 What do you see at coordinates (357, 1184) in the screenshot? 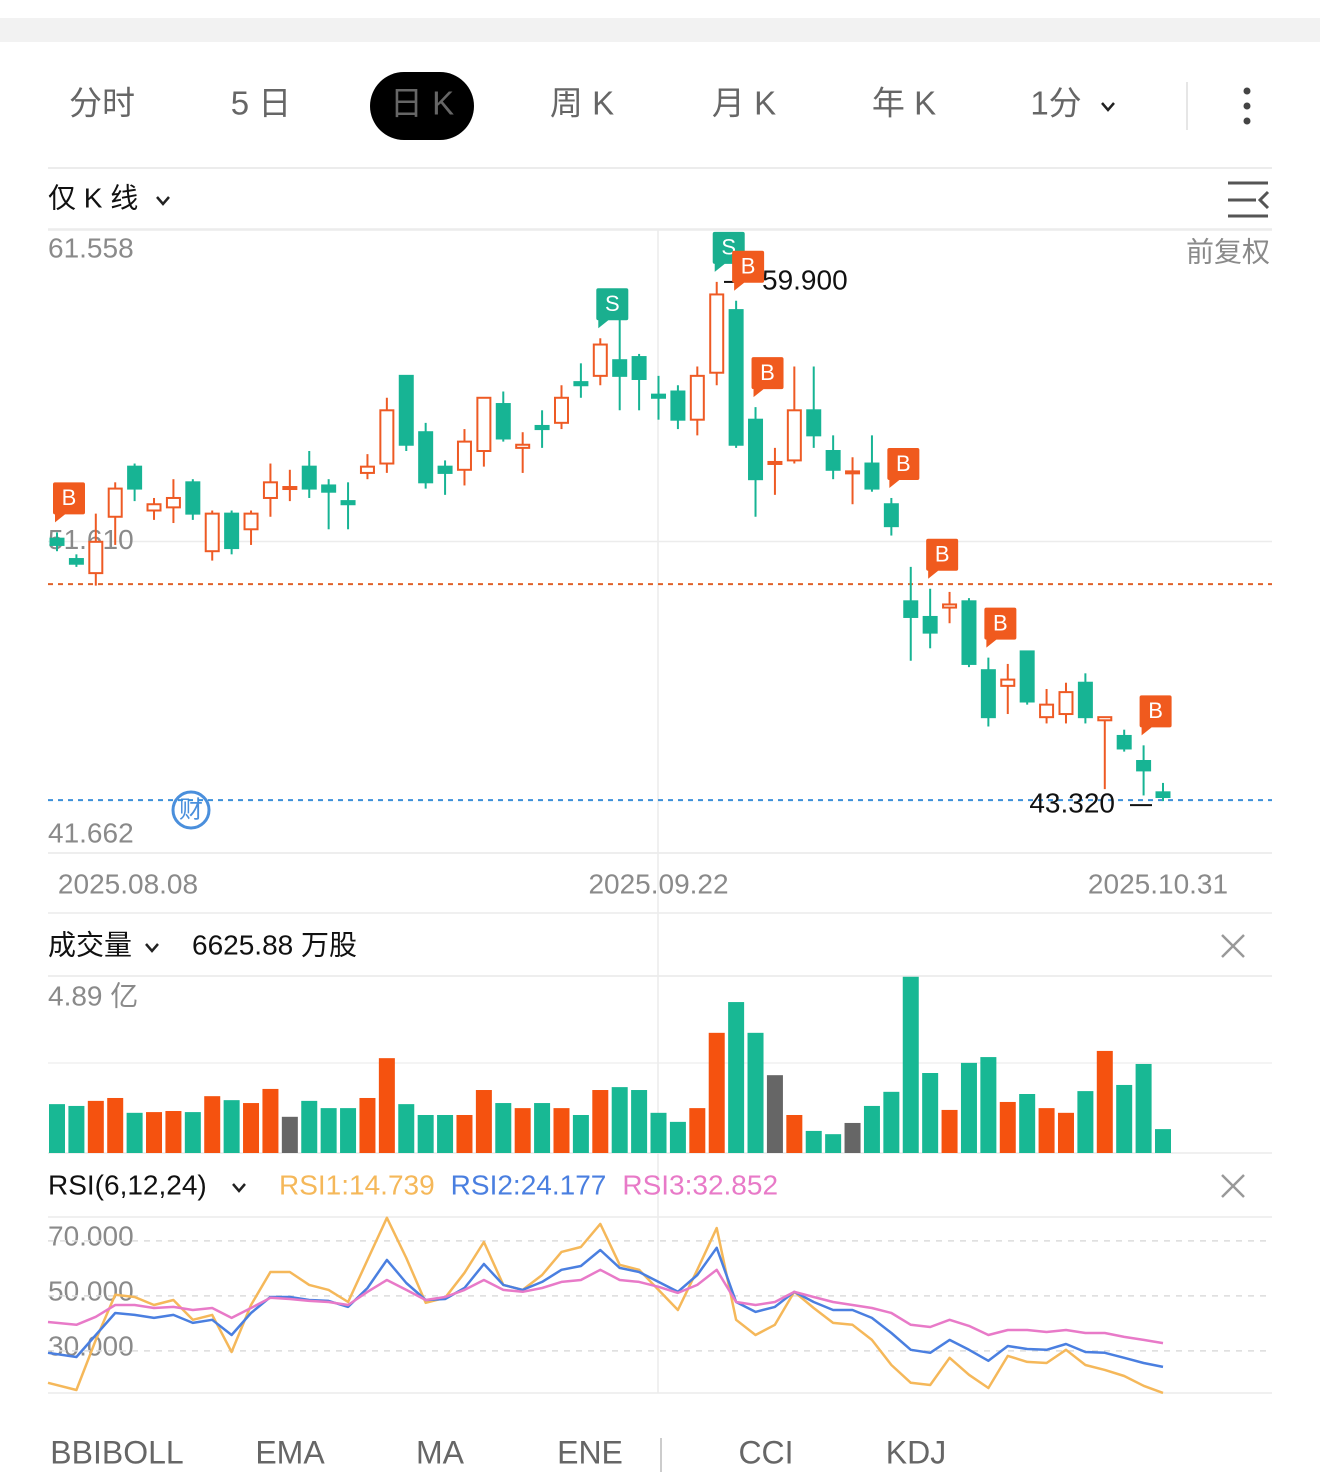
I see `legend-entry: RSI1:14.739` at bounding box center [357, 1184].